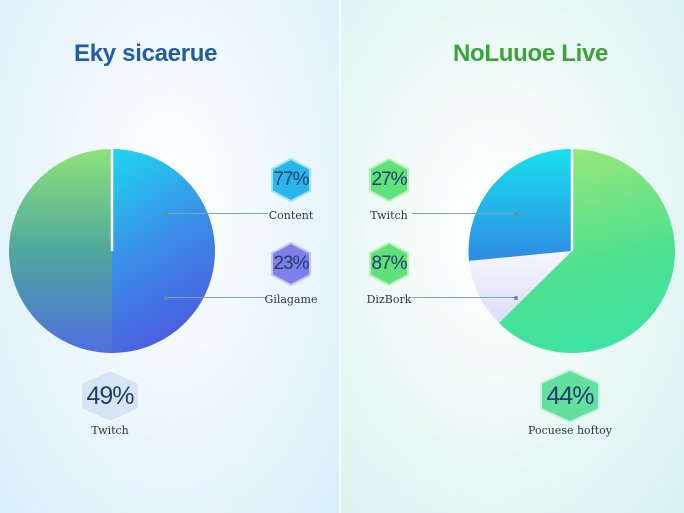 The width and height of the screenshot is (684, 513). I want to click on label-gilagame: Gilagame, so click(291, 299).